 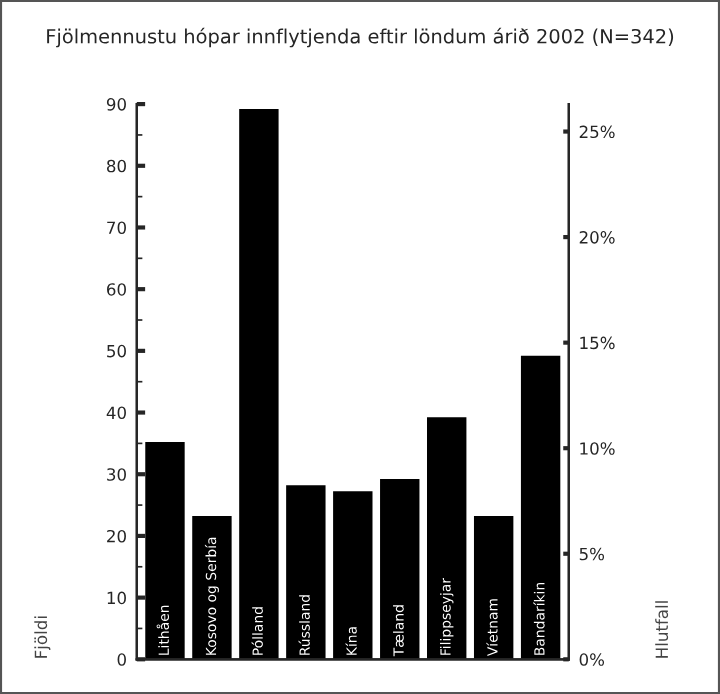 I want to click on y-tick-label: 0, so click(x=121, y=659).